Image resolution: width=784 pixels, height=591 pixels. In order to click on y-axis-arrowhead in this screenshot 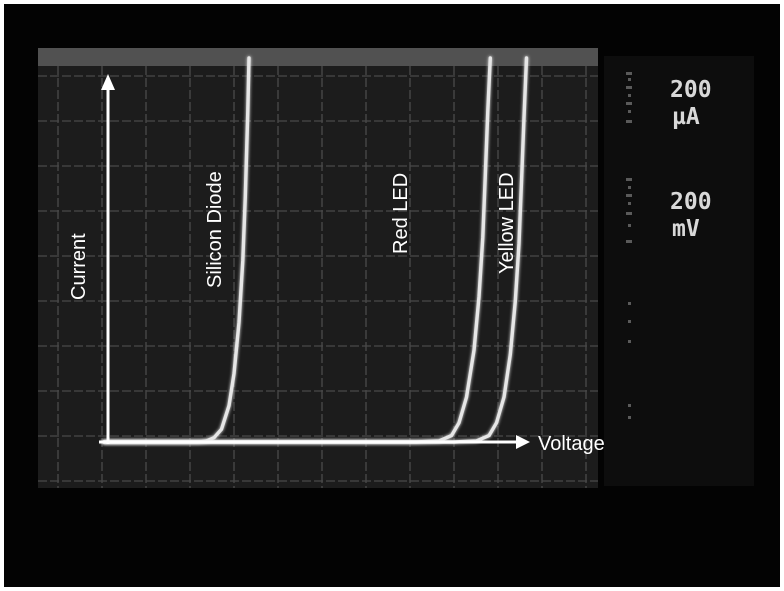, I will do `click(108, 82)`.